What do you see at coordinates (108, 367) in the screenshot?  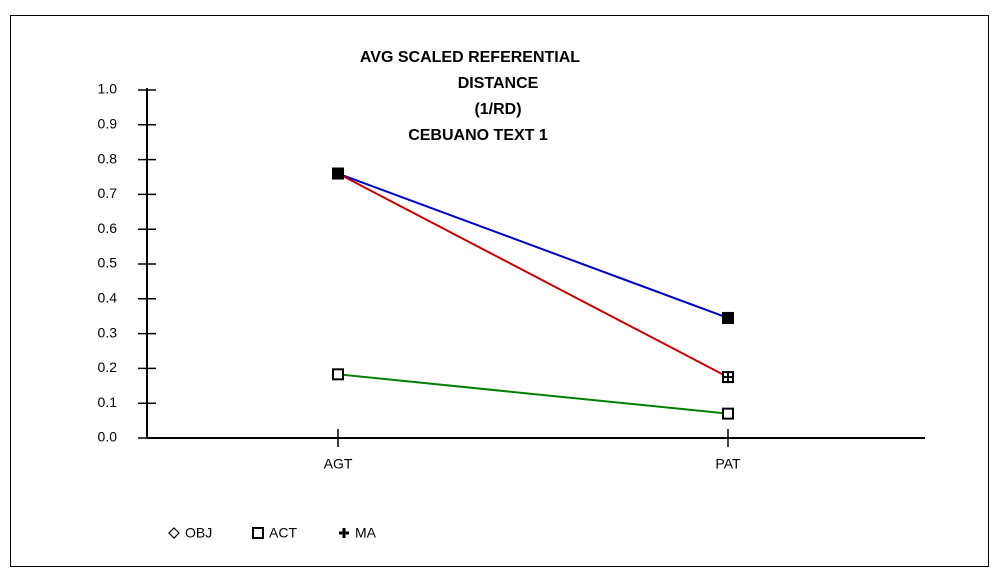 I see `y-tick-label: 0.2` at bounding box center [108, 367].